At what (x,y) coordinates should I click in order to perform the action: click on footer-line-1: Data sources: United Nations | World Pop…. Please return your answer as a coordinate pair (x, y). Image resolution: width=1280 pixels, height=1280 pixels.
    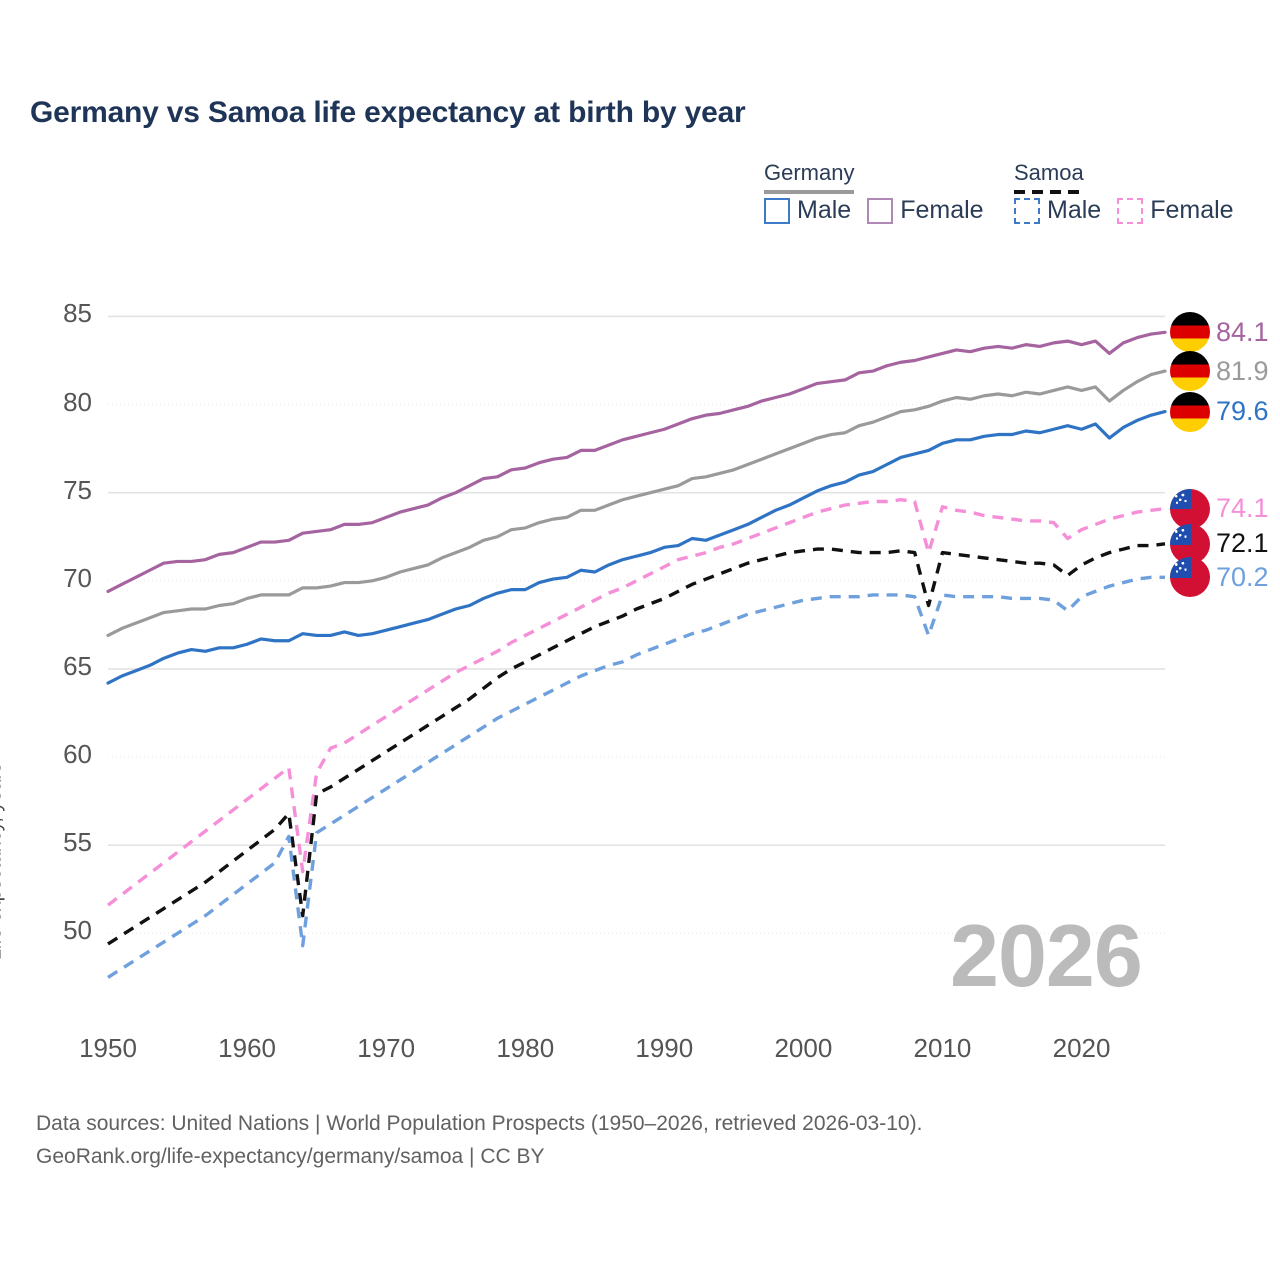
    Looking at the image, I should click on (479, 1123).